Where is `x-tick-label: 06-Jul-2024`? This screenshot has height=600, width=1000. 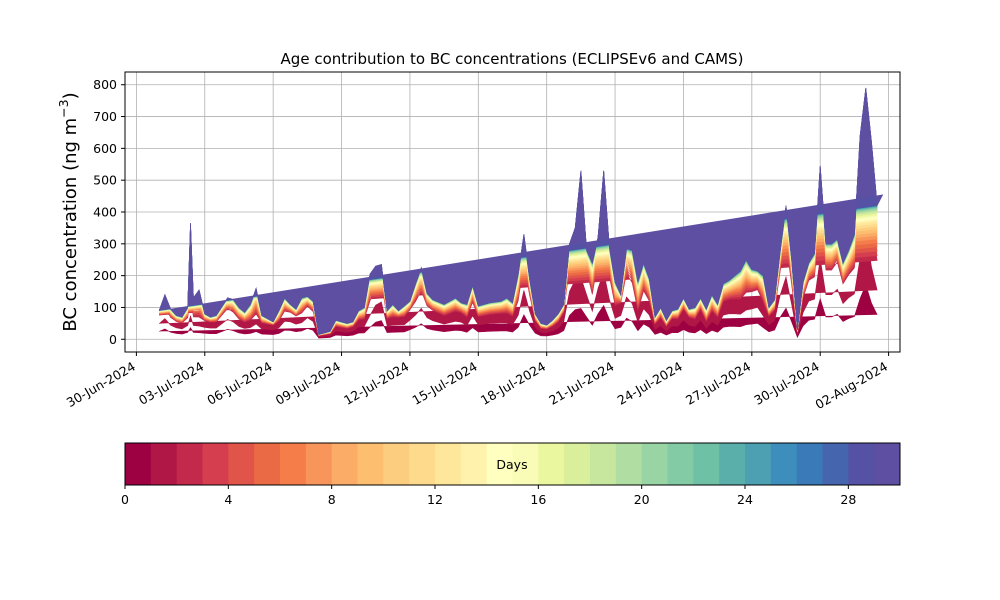 x-tick-label: 06-Jul-2024 is located at coordinates (239, 383).